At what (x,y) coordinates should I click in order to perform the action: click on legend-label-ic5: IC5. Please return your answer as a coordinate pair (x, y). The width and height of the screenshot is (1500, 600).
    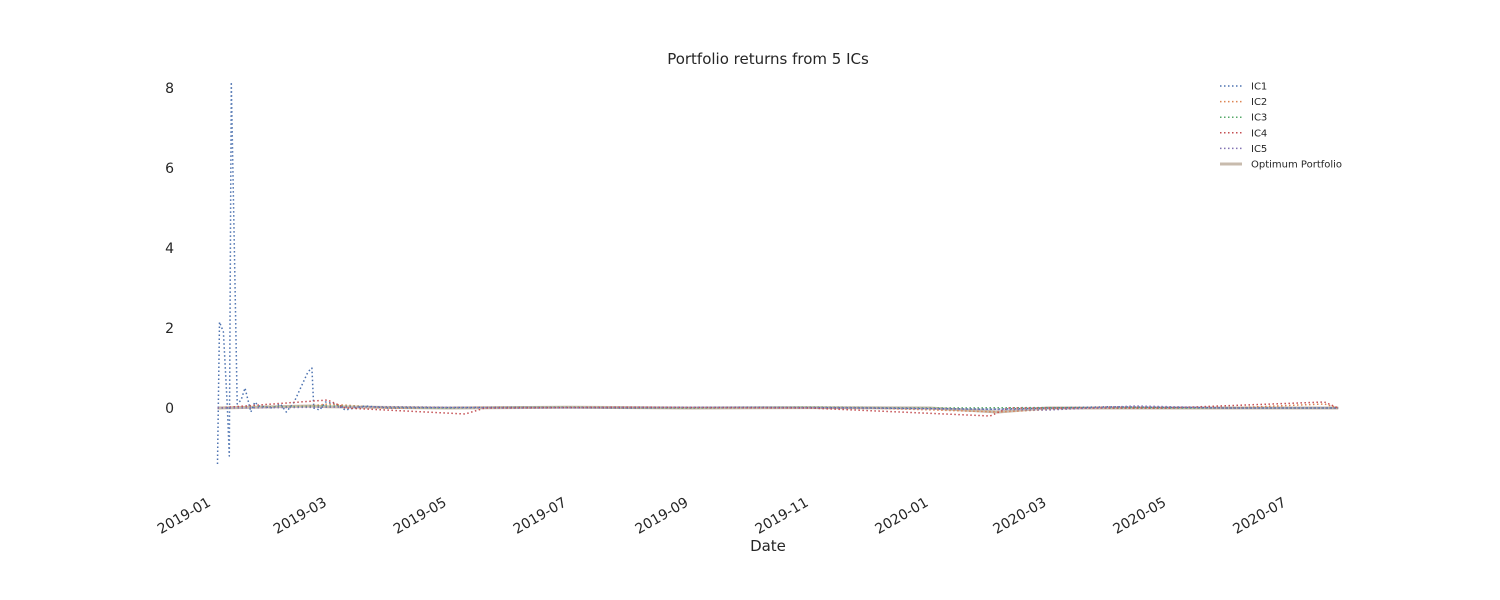
    Looking at the image, I should click on (1259, 149).